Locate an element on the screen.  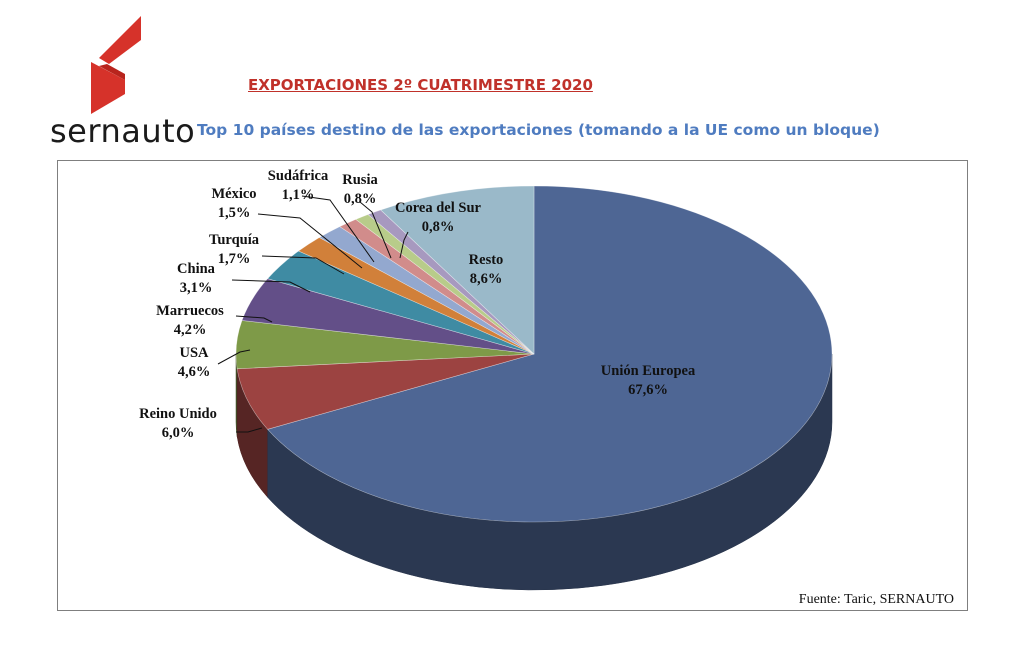
leader-line-sudafrica is located at coordinates (338, 229).